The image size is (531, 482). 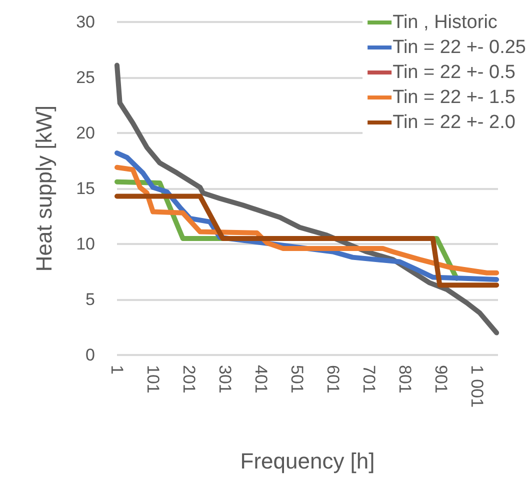 What do you see at coordinates (476, 386) in the screenshot?
I see `x-tick-label: 1 001` at bounding box center [476, 386].